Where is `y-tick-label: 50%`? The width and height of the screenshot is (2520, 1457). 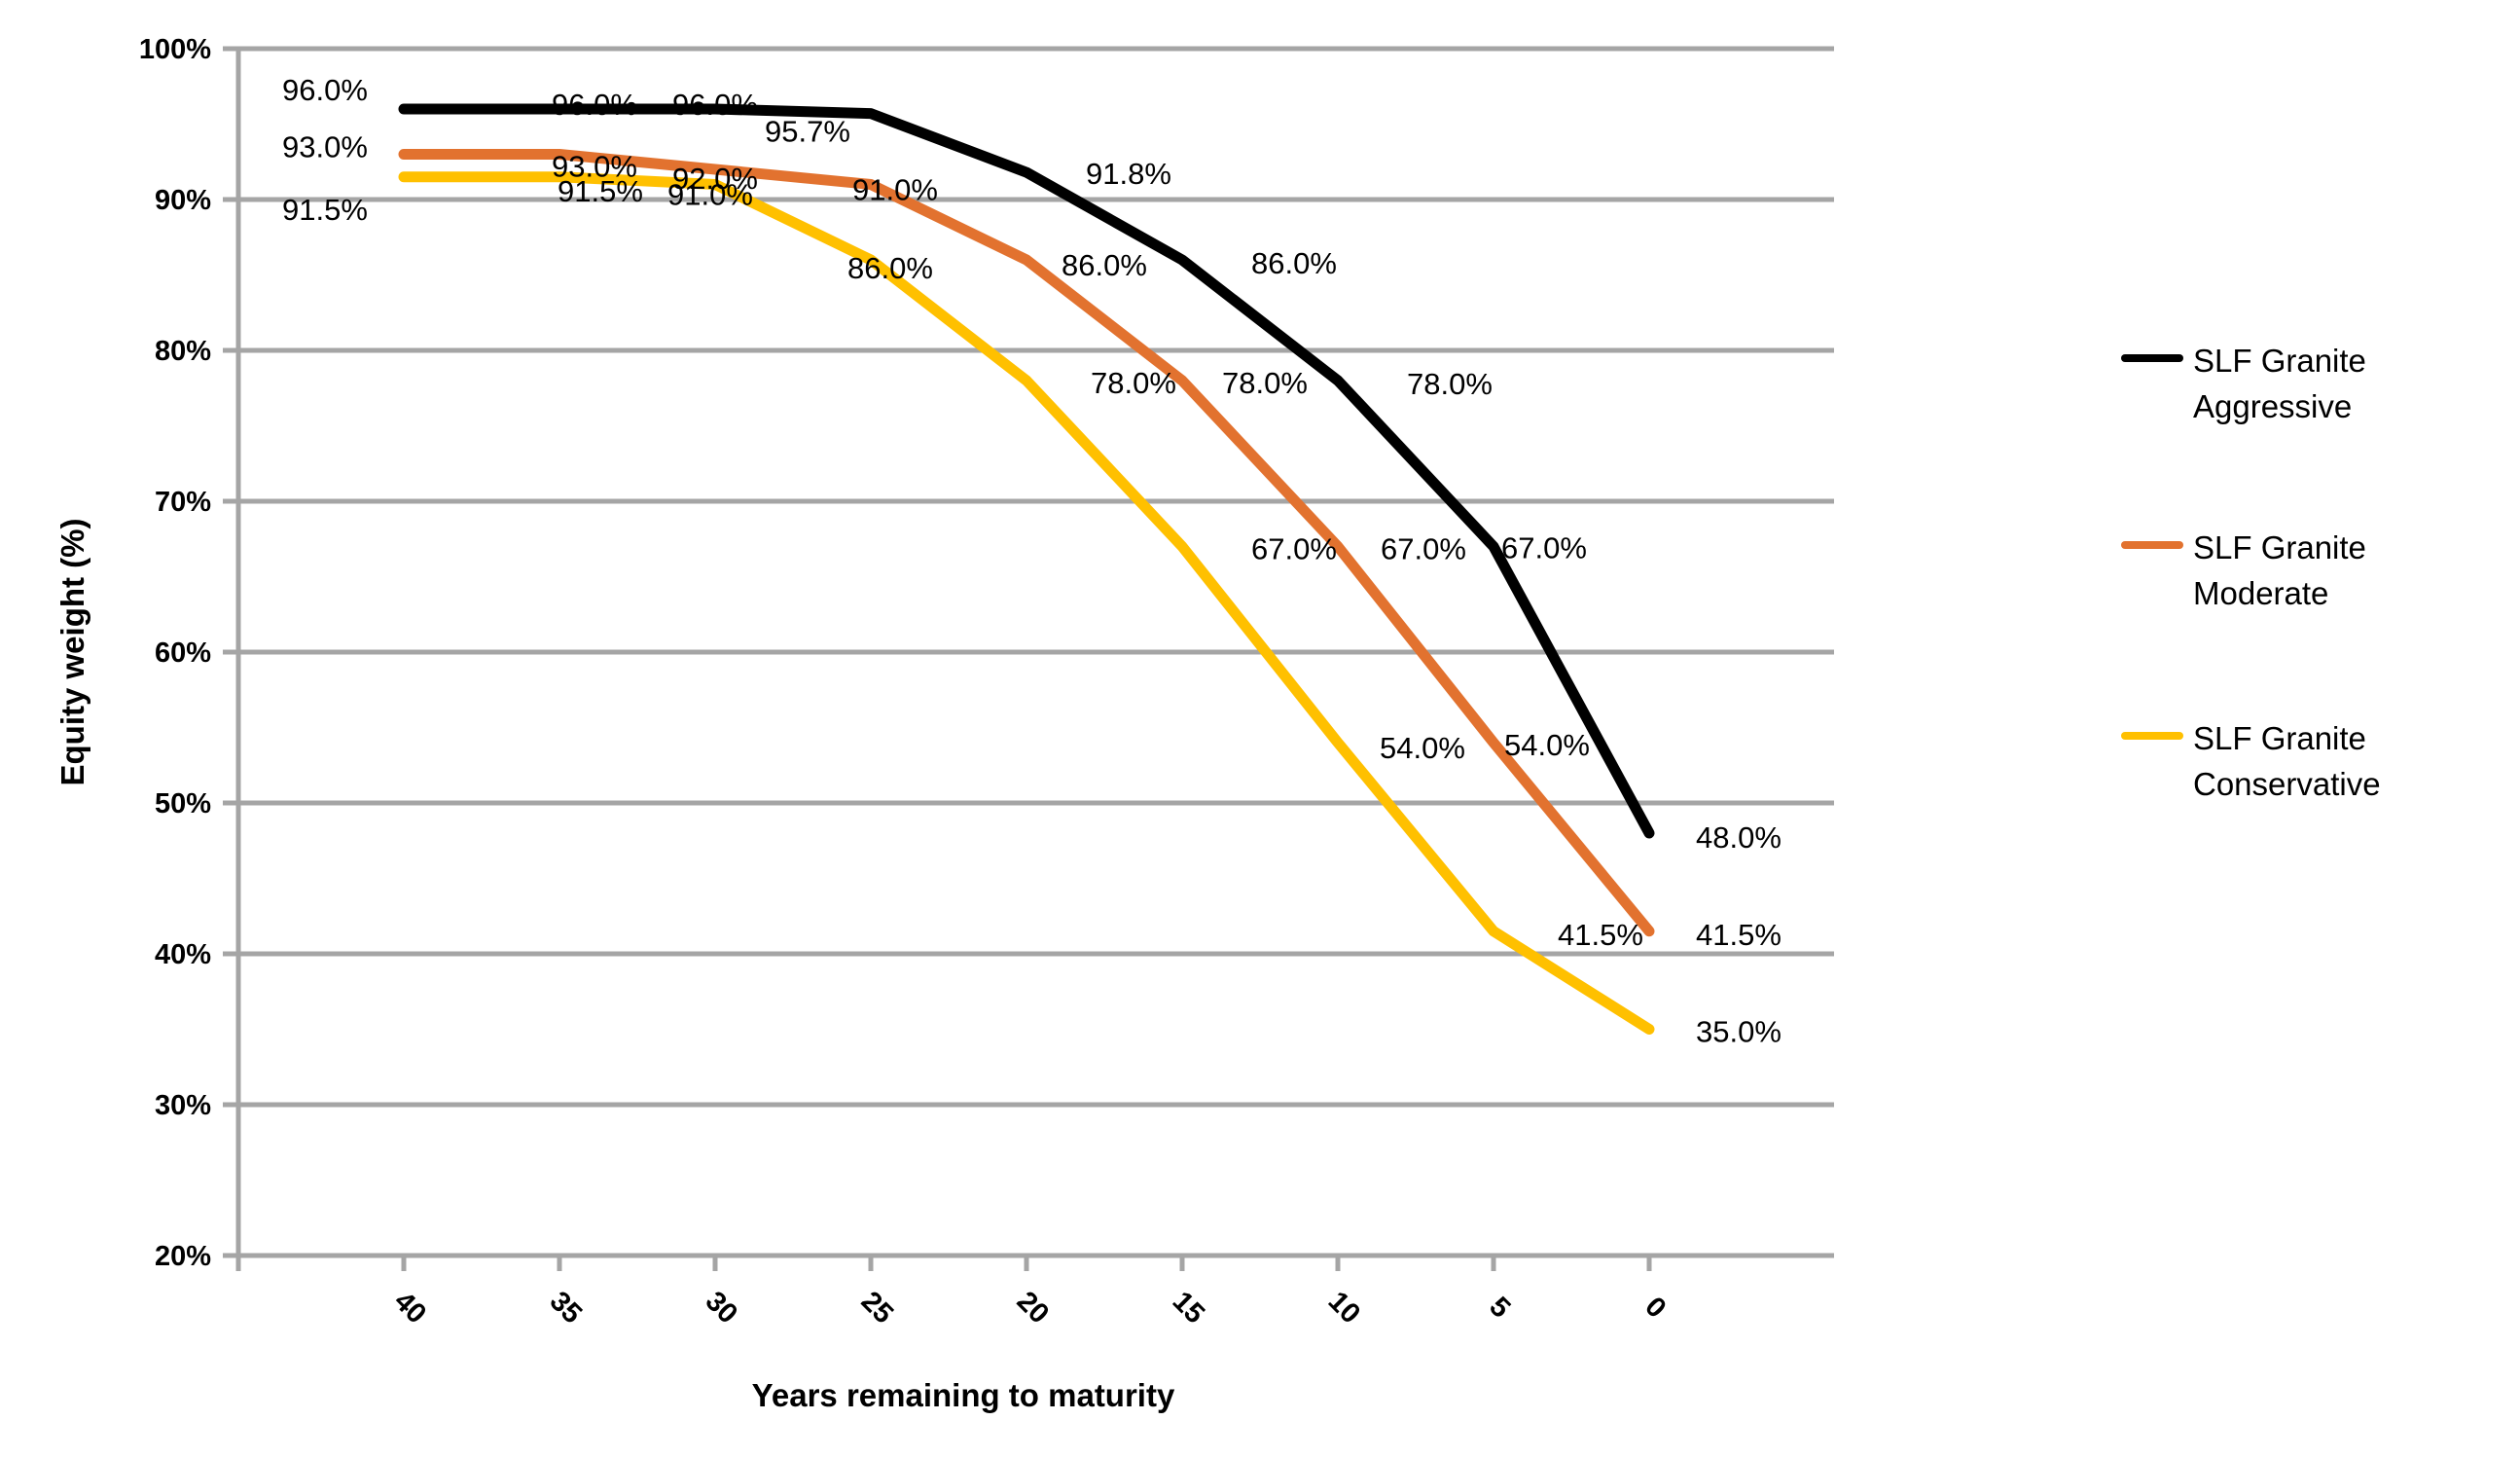 y-tick-label: 50% is located at coordinates (183, 804).